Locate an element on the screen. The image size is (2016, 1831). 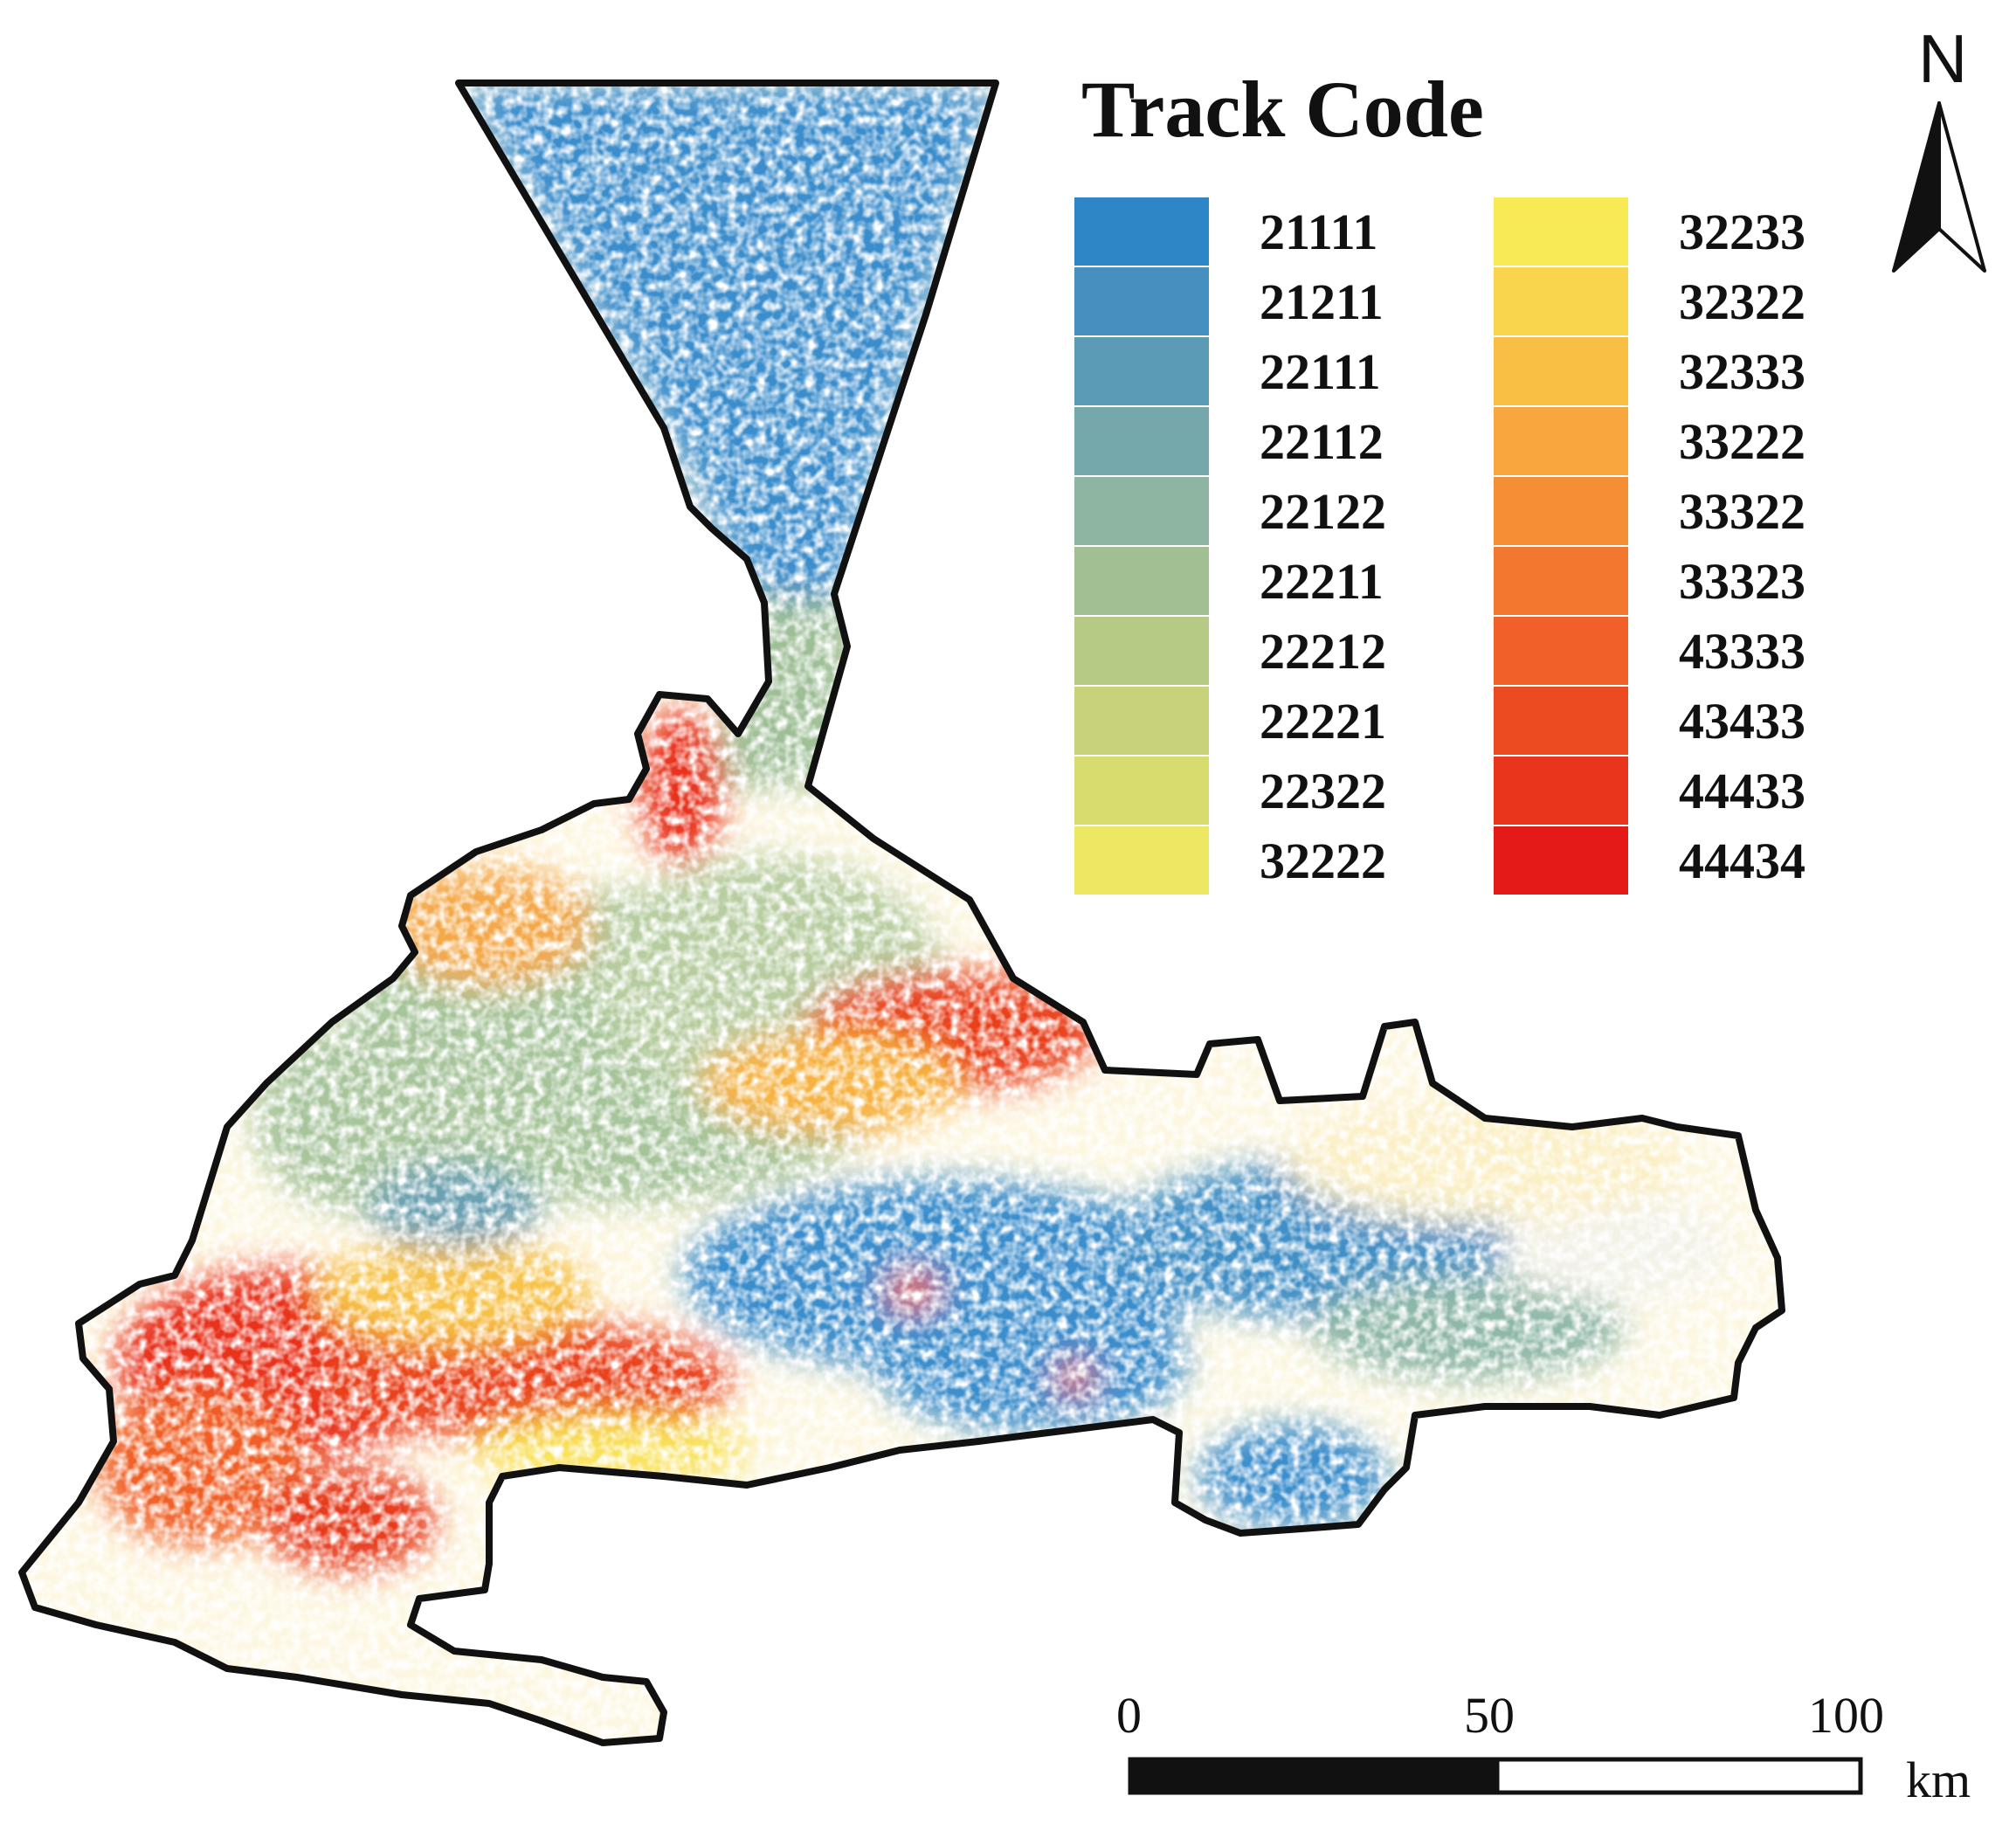
legend-code: 32233 is located at coordinates (1742, 232).